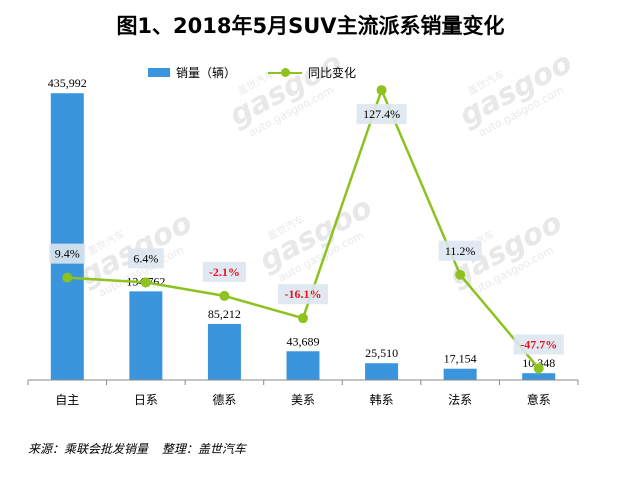 Image resolution: width=621 pixels, height=478 pixels. I want to click on bar-value-label-0: 435,992, so click(67, 83).